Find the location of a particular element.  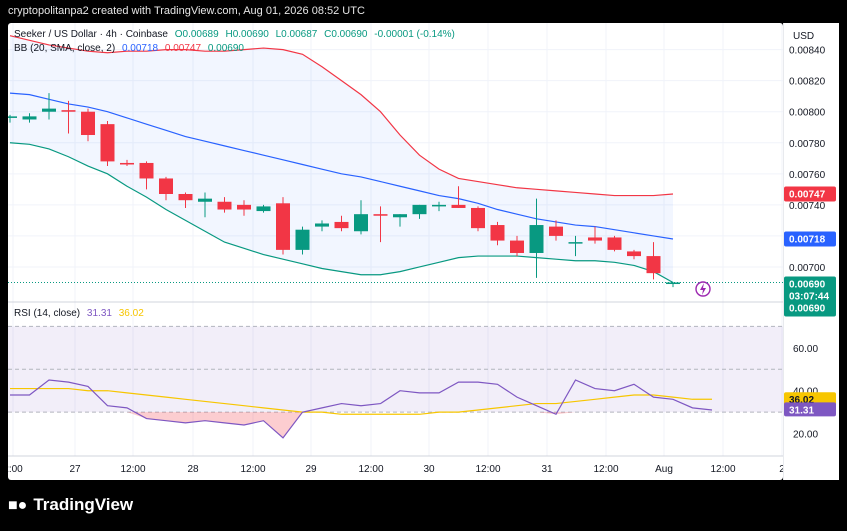

footer-bar is located at coordinates (423, 506).